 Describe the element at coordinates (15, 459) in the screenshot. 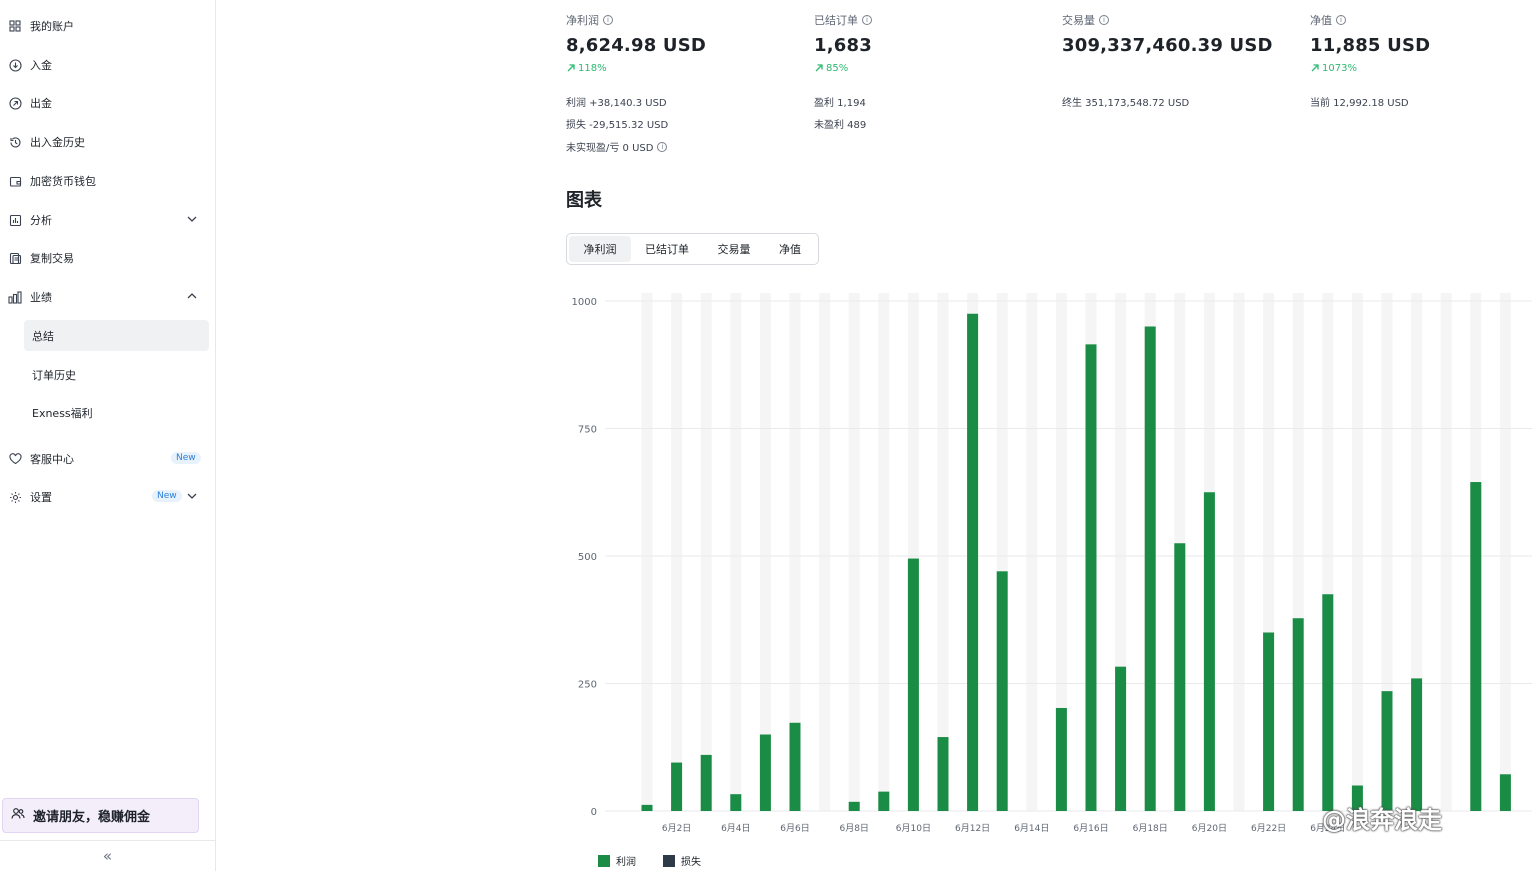

I see `heart-icon` at that location.